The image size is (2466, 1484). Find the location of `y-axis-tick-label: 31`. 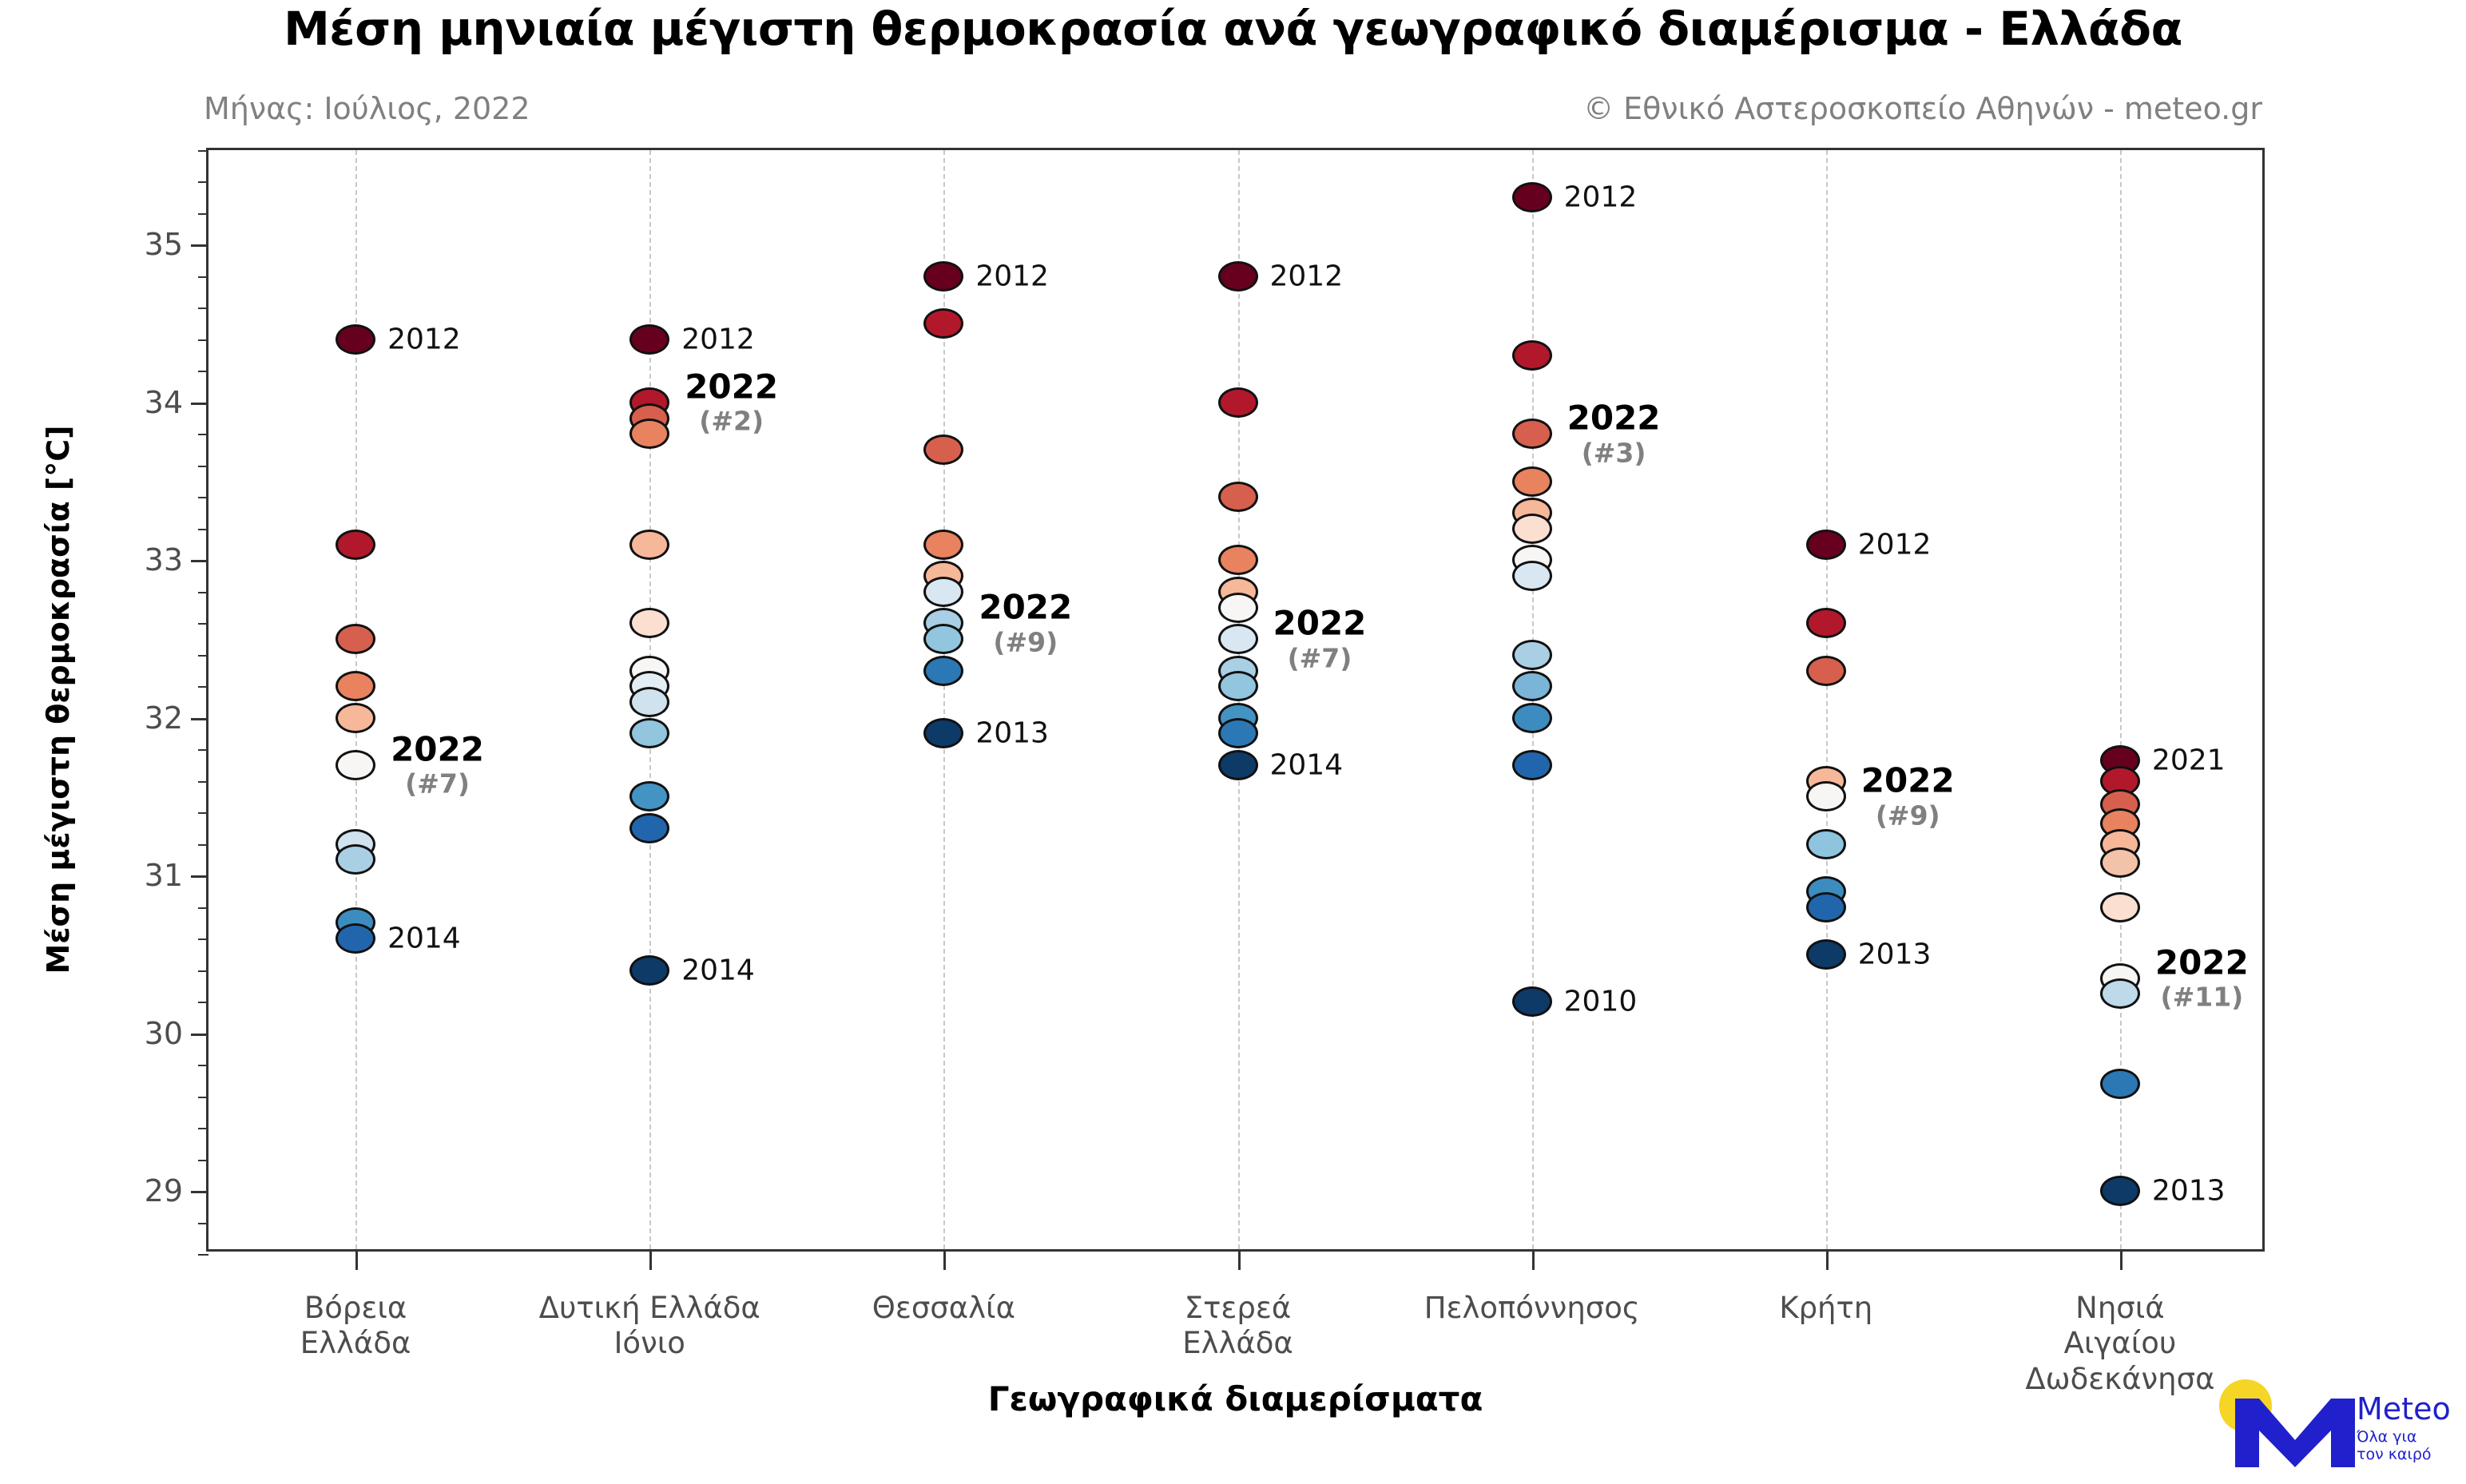

y-axis-tick-label: 31 is located at coordinates (163, 876).